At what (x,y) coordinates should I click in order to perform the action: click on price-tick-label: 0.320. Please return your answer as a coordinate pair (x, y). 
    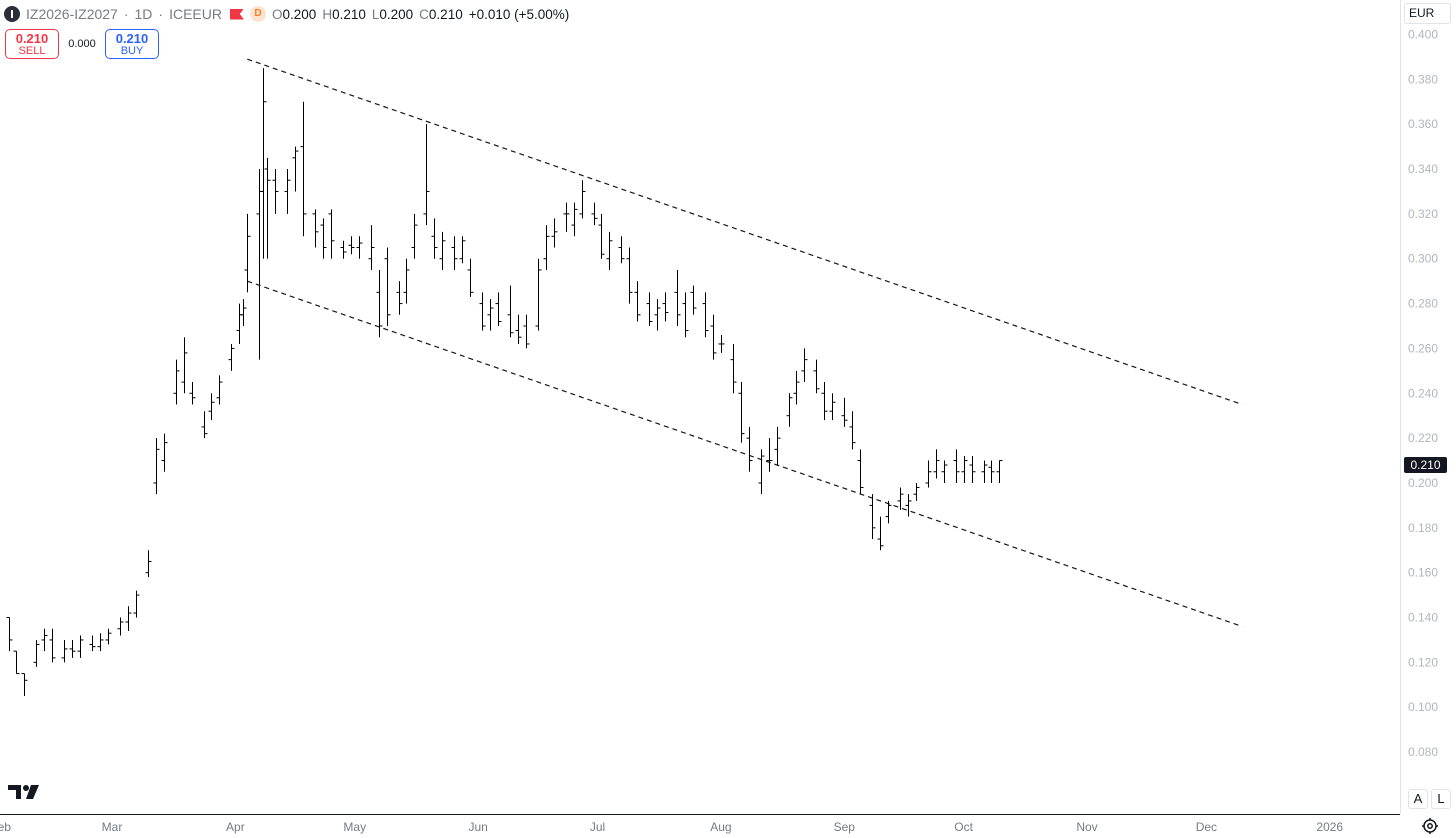
    Looking at the image, I should click on (1423, 214).